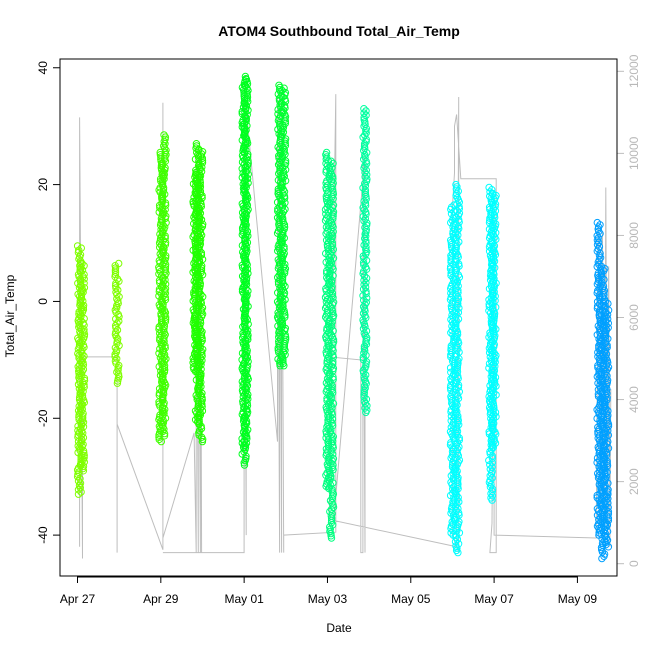 The image size is (650, 650). Describe the element at coordinates (634, 317) in the screenshot. I see `y2-tick-label: 6000` at that location.